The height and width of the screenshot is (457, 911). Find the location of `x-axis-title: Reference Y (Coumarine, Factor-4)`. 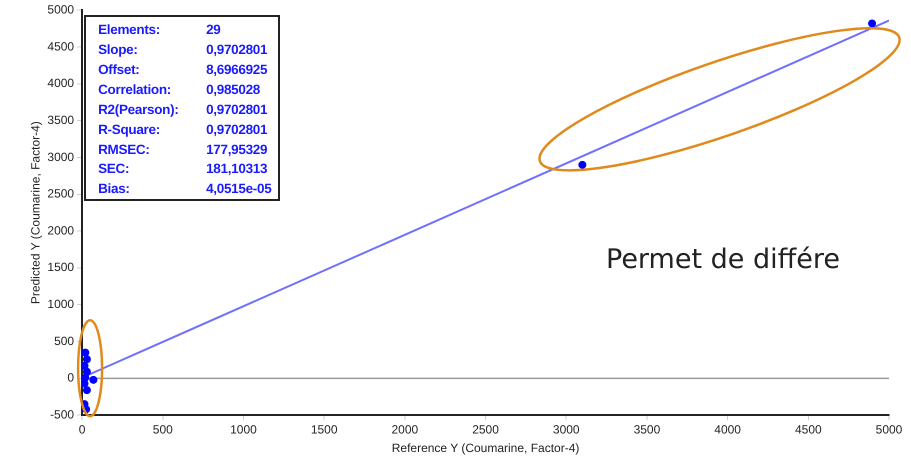

x-axis-title: Reference Y (Coumarine, Factor-4) is located at coordinates (486, 448).